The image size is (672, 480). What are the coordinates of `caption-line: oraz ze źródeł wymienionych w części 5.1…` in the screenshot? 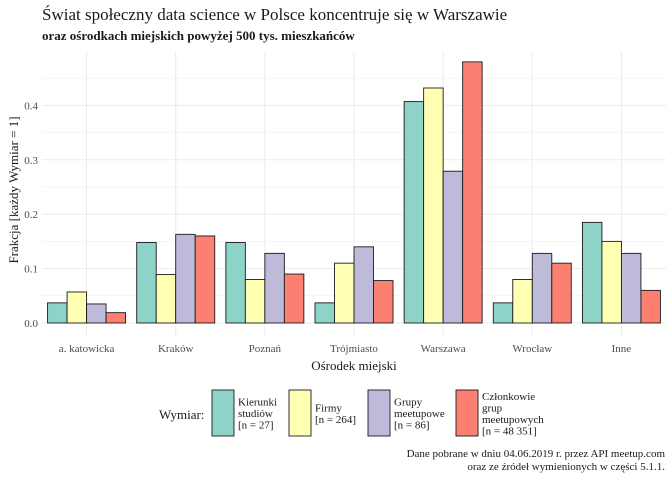 It's located at (566, 467).